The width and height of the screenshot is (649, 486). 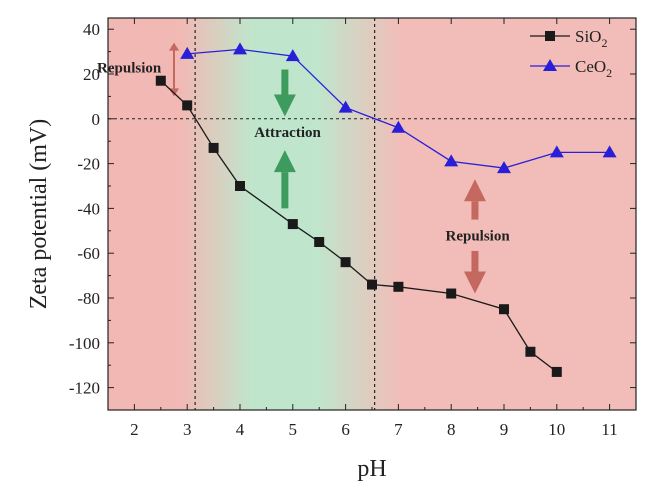 I want to click on x-tick-label: 5, so click(x=293, y=429).